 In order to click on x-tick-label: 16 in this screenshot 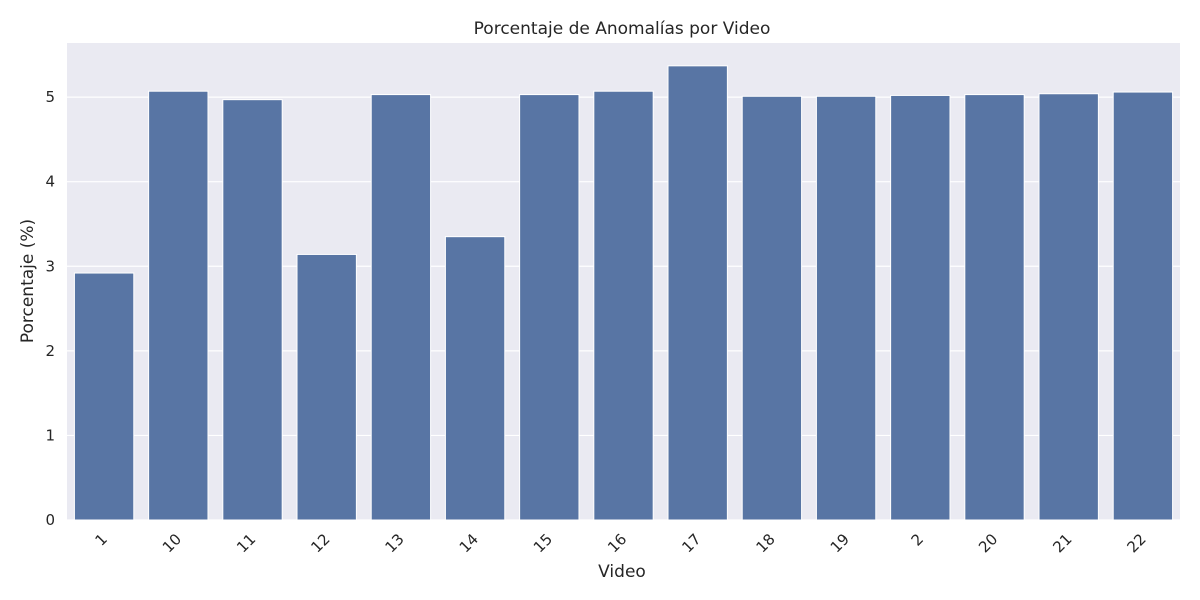, I will do `click(617, 543)`.